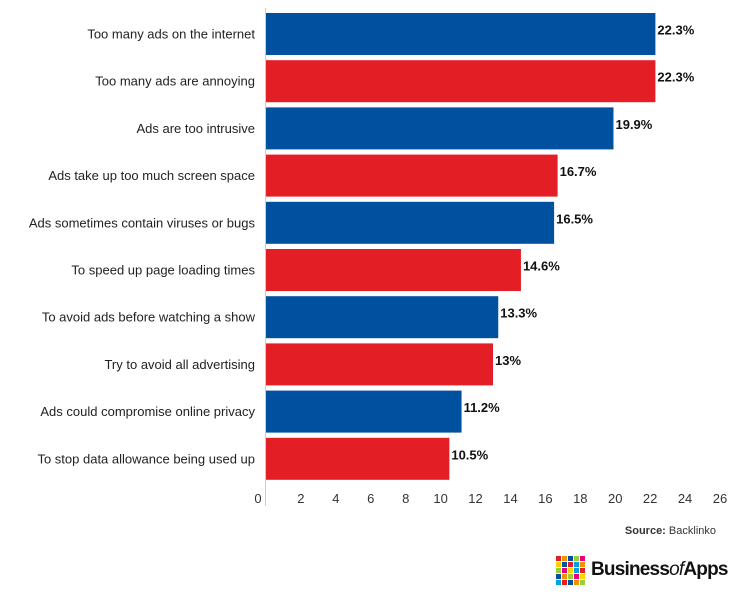 Image resolution: width=750 pixels, height=600 pixels. I want to click on bar-row: Too many ads on the internet 22.3%, so click(391, 34).